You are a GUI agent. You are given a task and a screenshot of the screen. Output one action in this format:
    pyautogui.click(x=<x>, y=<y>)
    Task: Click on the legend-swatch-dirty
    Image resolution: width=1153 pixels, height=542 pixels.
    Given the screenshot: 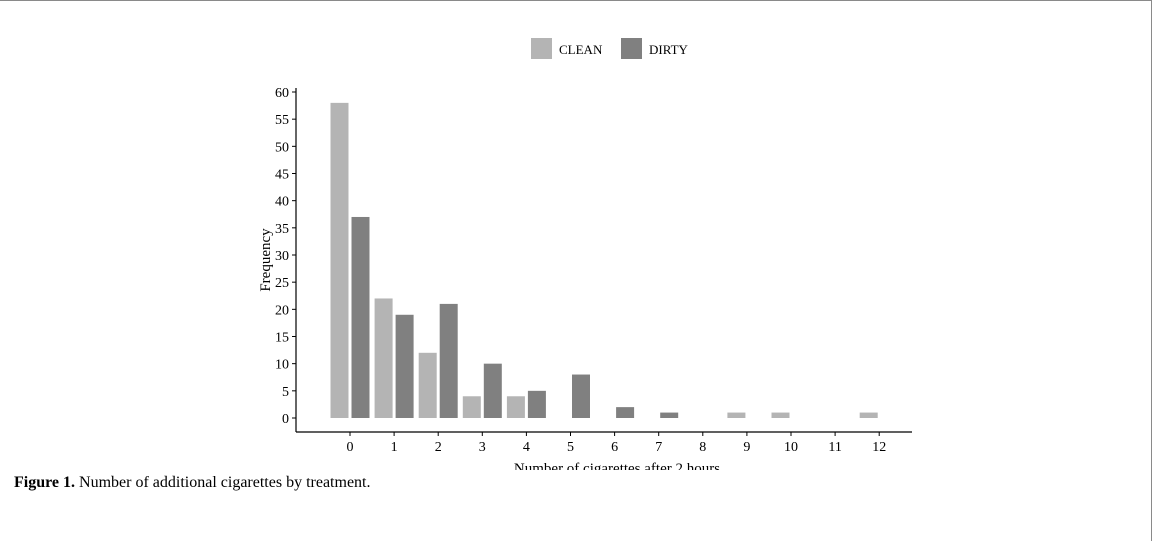 What is the action you would take?
    pyautogui.click(x=631, y=48)
    